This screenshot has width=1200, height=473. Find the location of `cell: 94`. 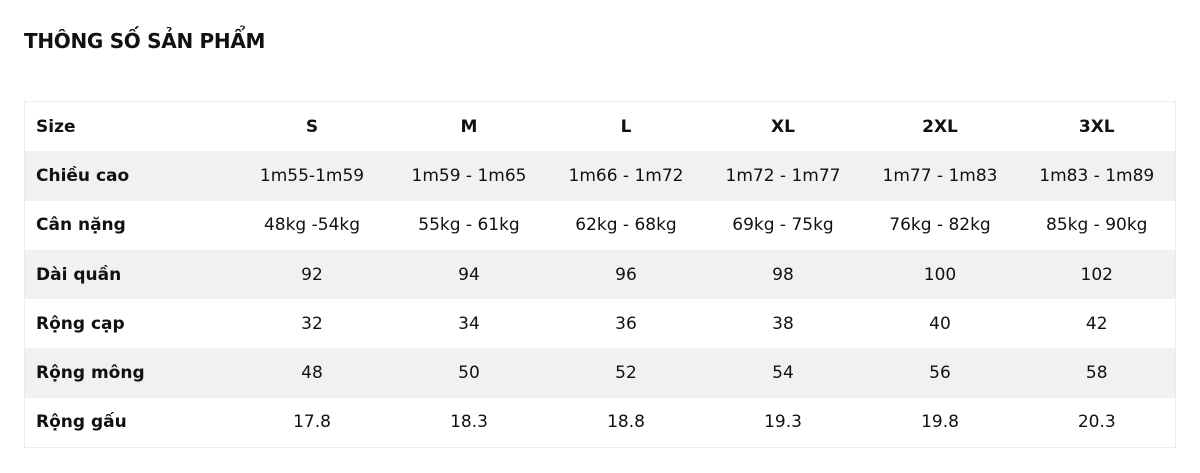

cell: 94 is located at coordinates (469, 274).